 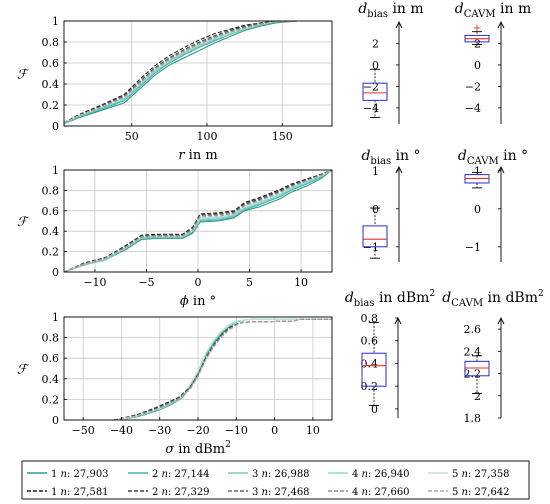 I want to click on legend-entry: 2 n: 27,329, so click(x=169, y=492).